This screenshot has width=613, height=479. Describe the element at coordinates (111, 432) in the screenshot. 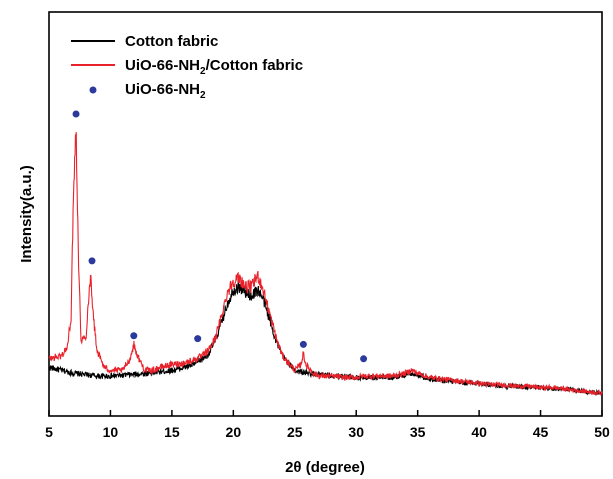

I see `x-tick-label: 10` at that location.